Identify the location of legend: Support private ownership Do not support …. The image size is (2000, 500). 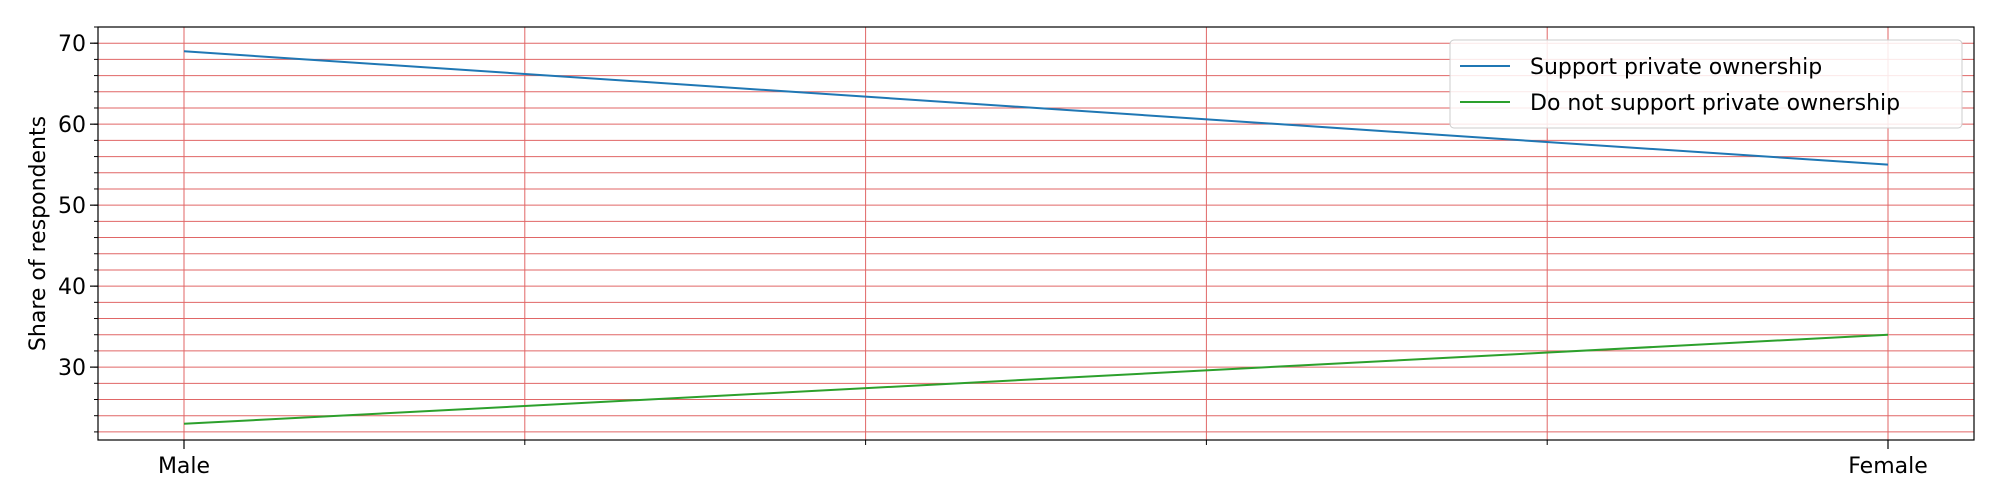
(1706, 84).